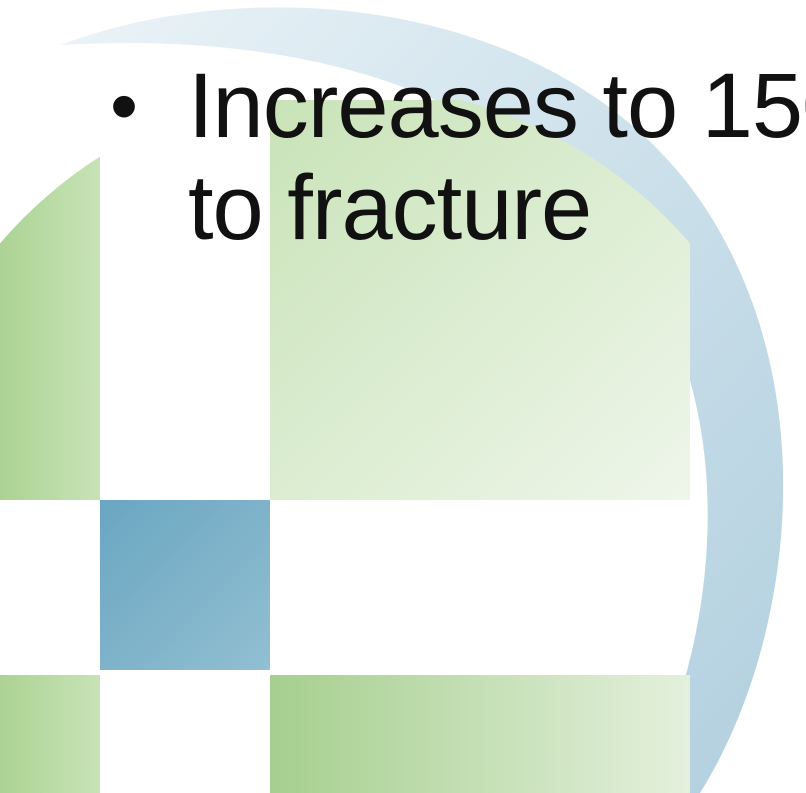  Describe the element at coordinates (390, 208) in the screenshot. I see `bullet-text-line2: to fracture` at that location.